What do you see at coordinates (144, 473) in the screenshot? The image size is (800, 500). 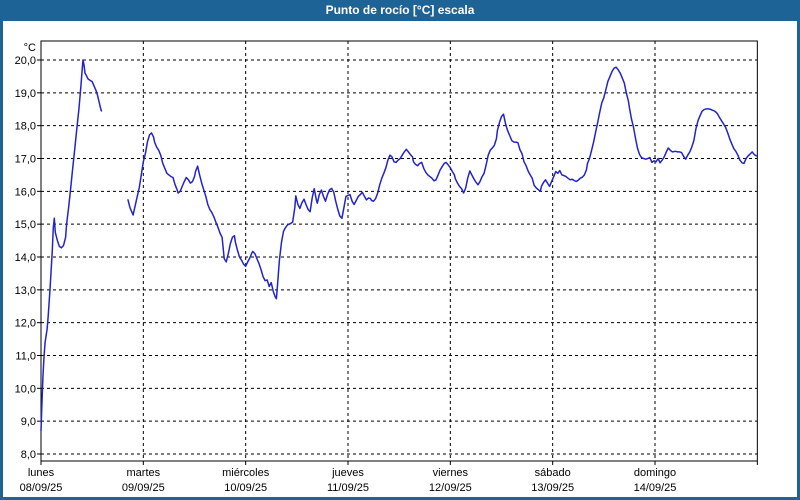 I see `day-name-label: martes` at bounding box center [144, 473].